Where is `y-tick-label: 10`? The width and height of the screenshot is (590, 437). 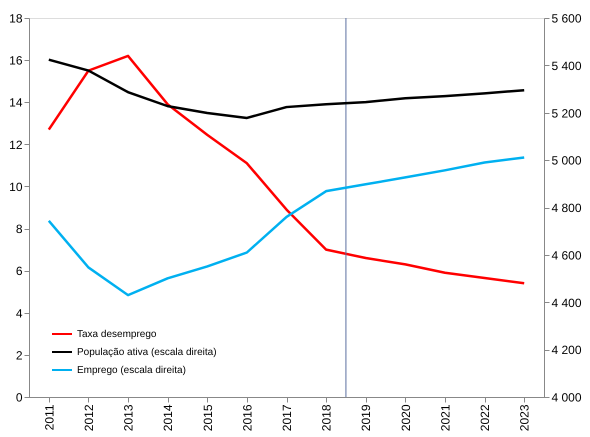 y-tick-label: 10 is located at coordinates (16, 187).